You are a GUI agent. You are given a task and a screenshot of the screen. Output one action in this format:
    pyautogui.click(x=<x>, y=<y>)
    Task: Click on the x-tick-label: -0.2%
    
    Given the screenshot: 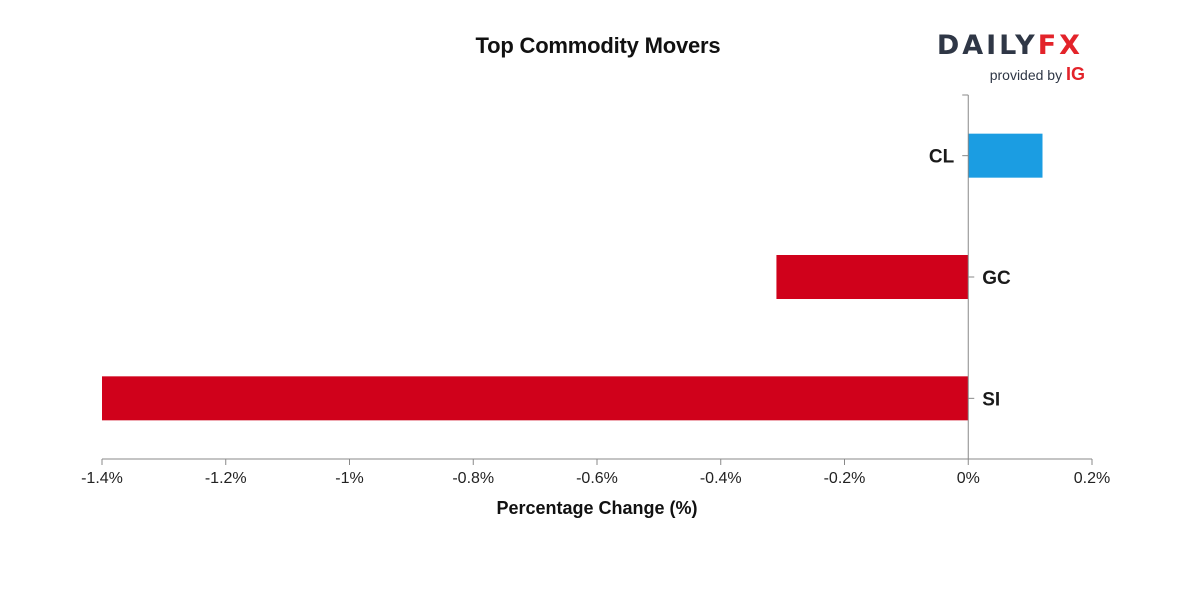 What is the action you would take?
    pyautogui.click(x=845, y=478)
    